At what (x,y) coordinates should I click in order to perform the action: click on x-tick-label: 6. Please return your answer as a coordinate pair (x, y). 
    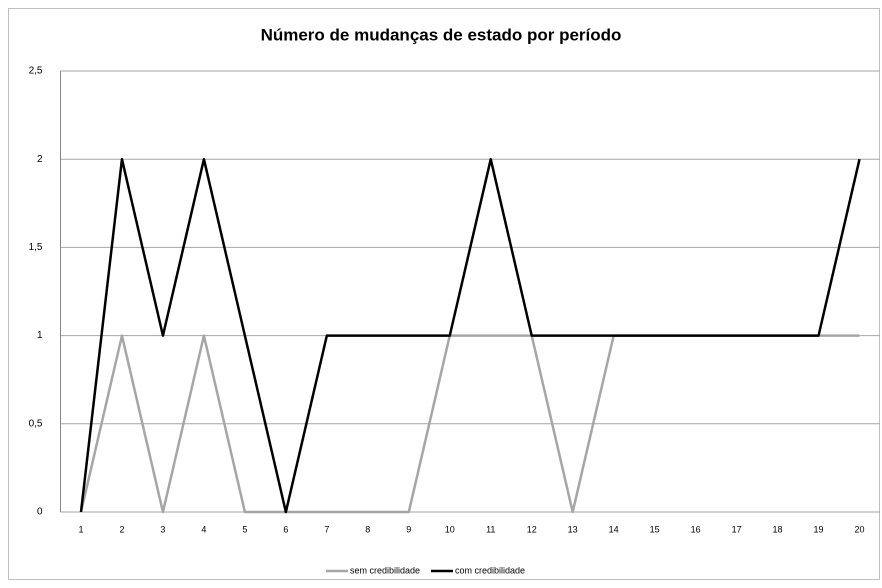
    Looking at the image, I should click on (285, 529).